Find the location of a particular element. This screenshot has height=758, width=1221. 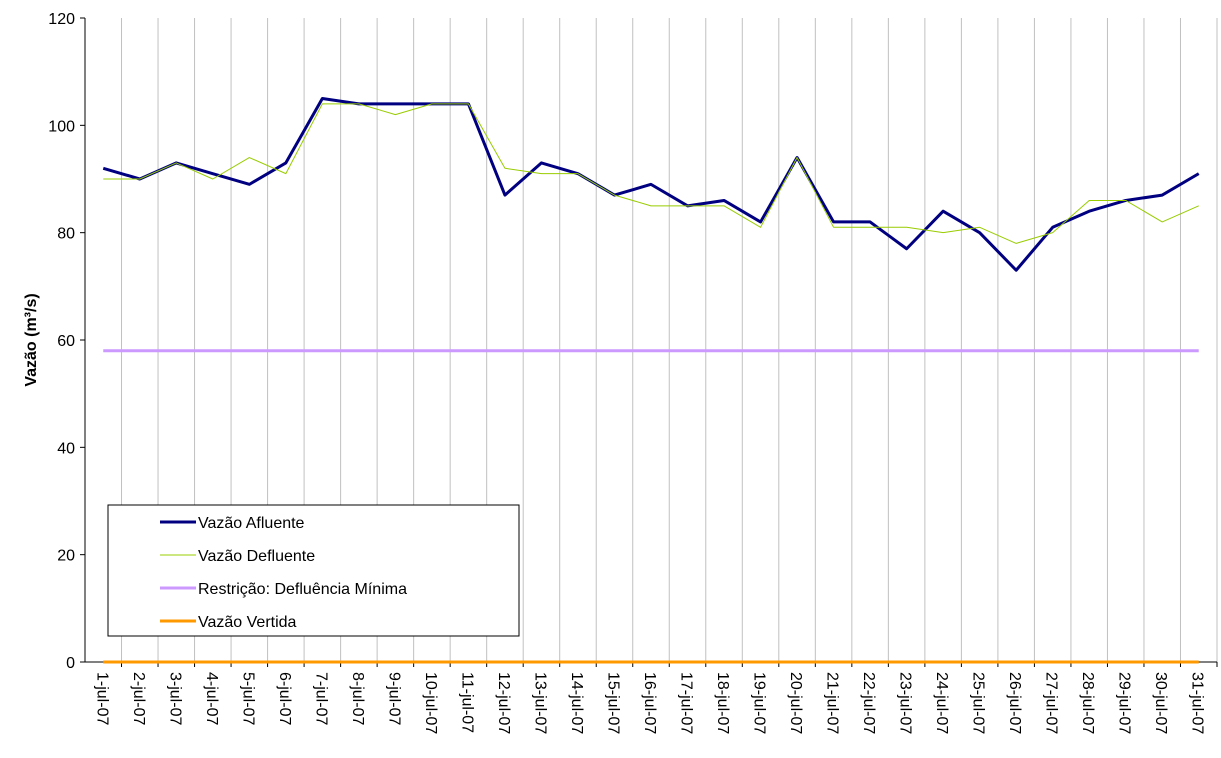

x-tick-label: 2-jul-07 is located at coordinates (138, 698).